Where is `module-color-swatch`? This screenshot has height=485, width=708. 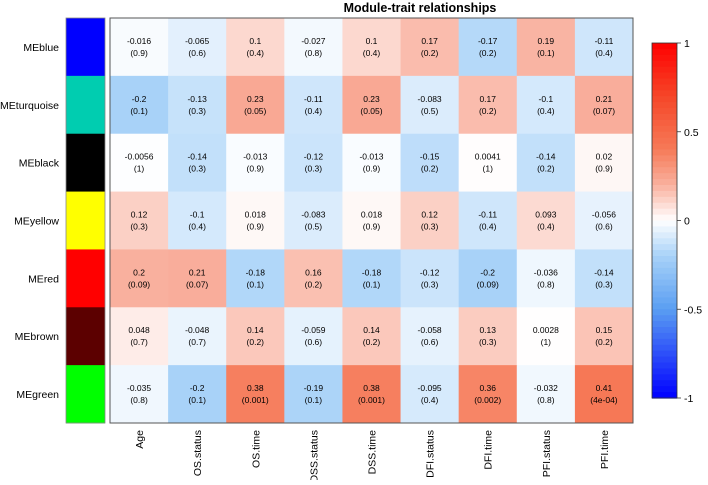
module-color-swatch is located at coordinates (85, 336).